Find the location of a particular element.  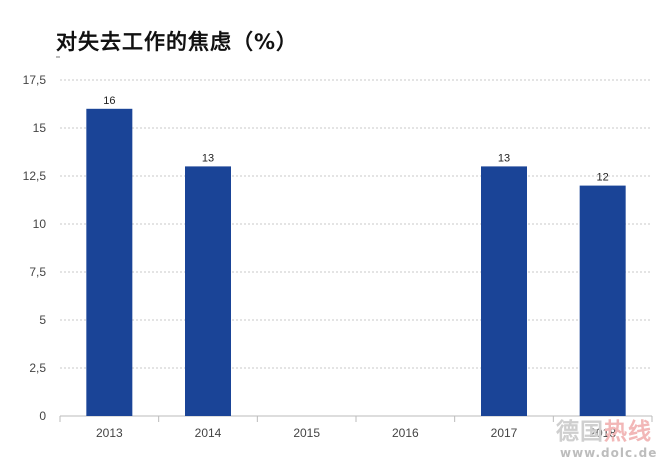

y-tick-label: 7,5 is located at coordinates (37, 272).